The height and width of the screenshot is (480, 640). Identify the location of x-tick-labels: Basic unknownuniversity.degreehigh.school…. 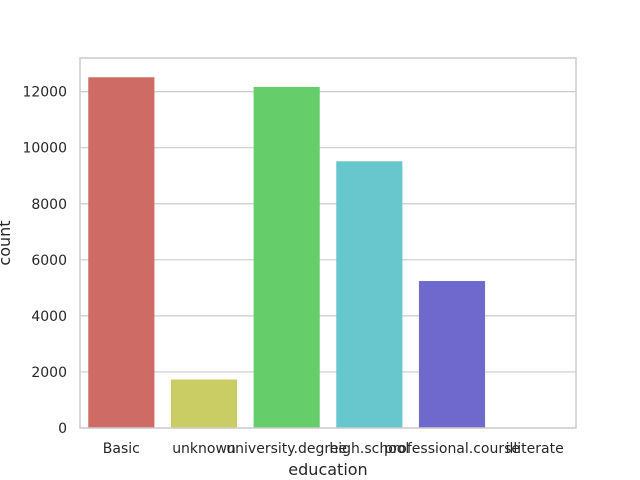
(333, 449).